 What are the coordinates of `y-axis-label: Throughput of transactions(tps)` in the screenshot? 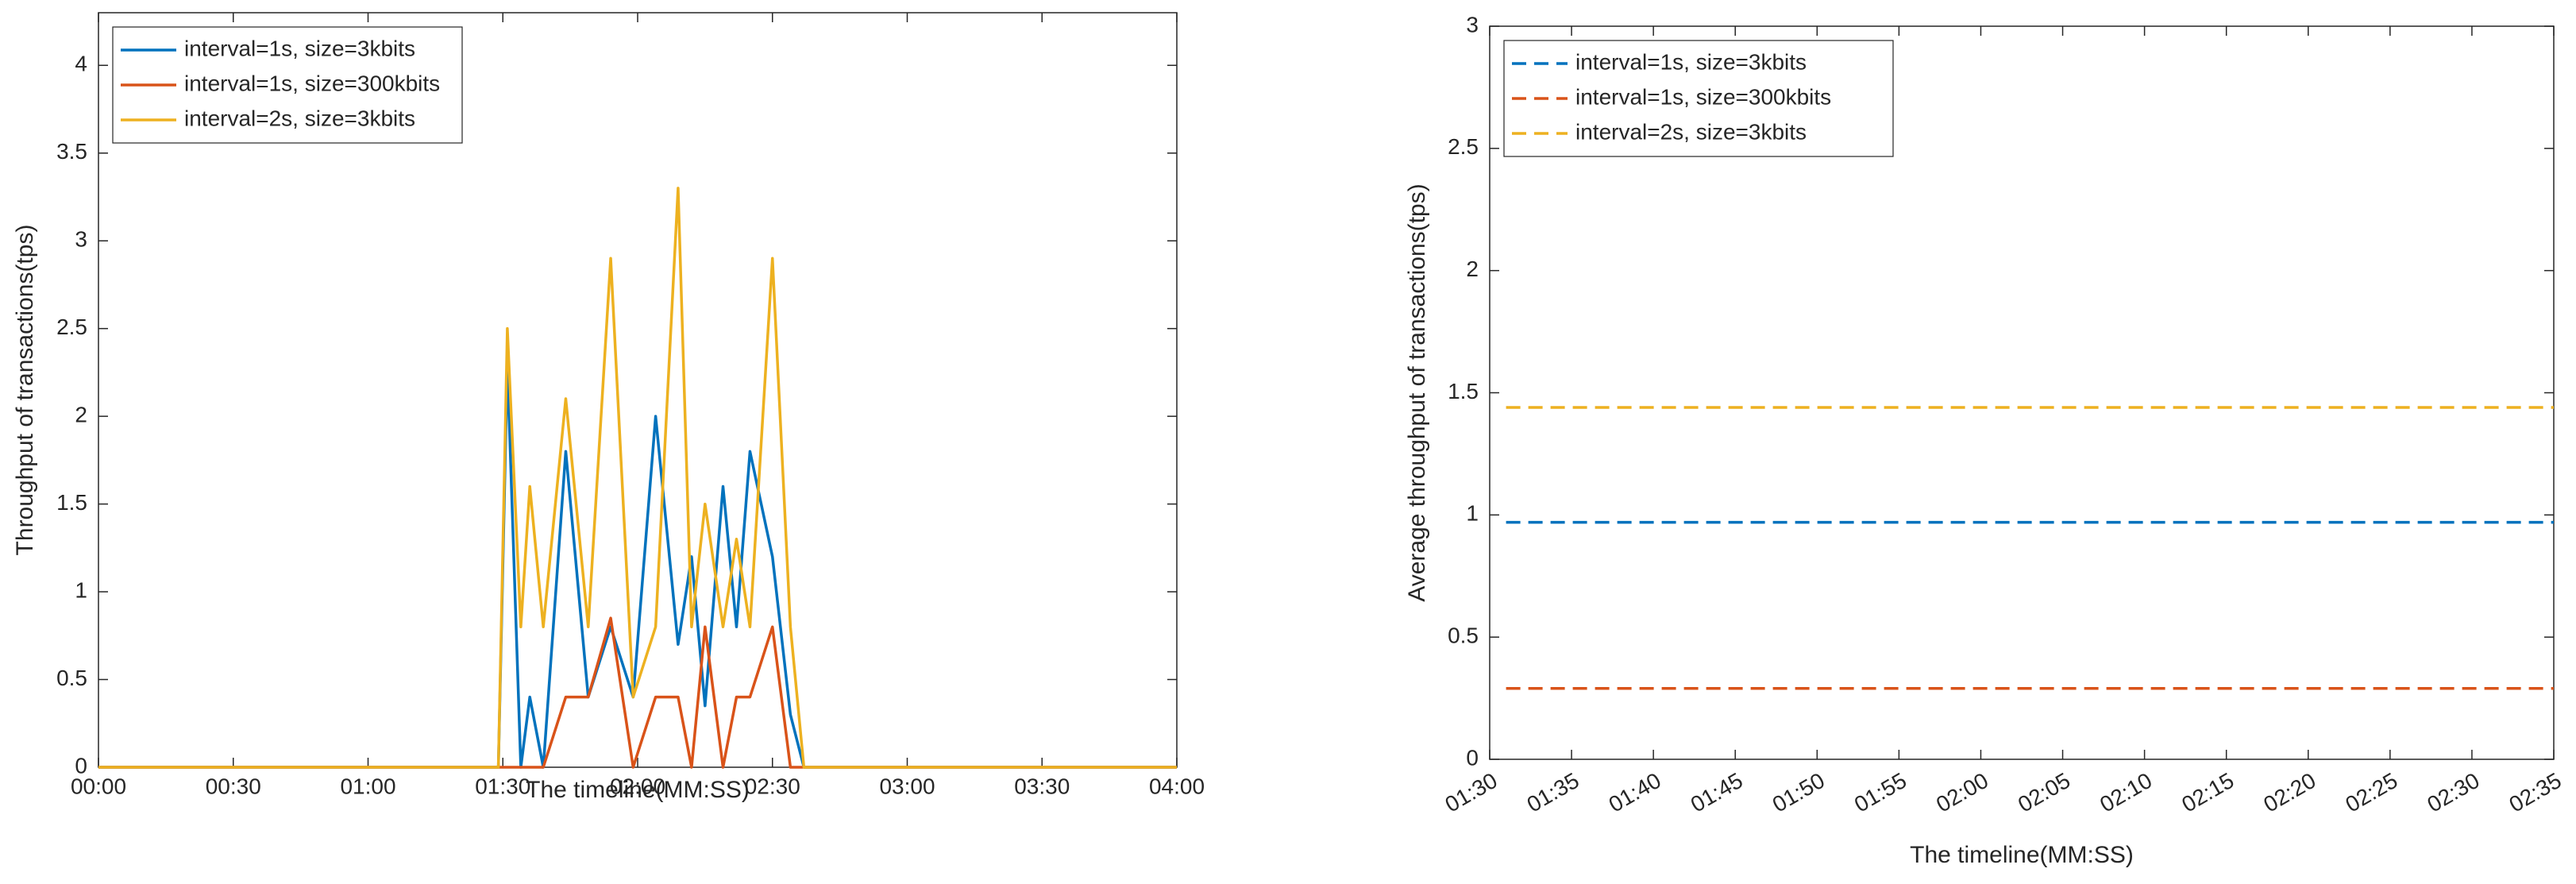 It's located at (25, 390).